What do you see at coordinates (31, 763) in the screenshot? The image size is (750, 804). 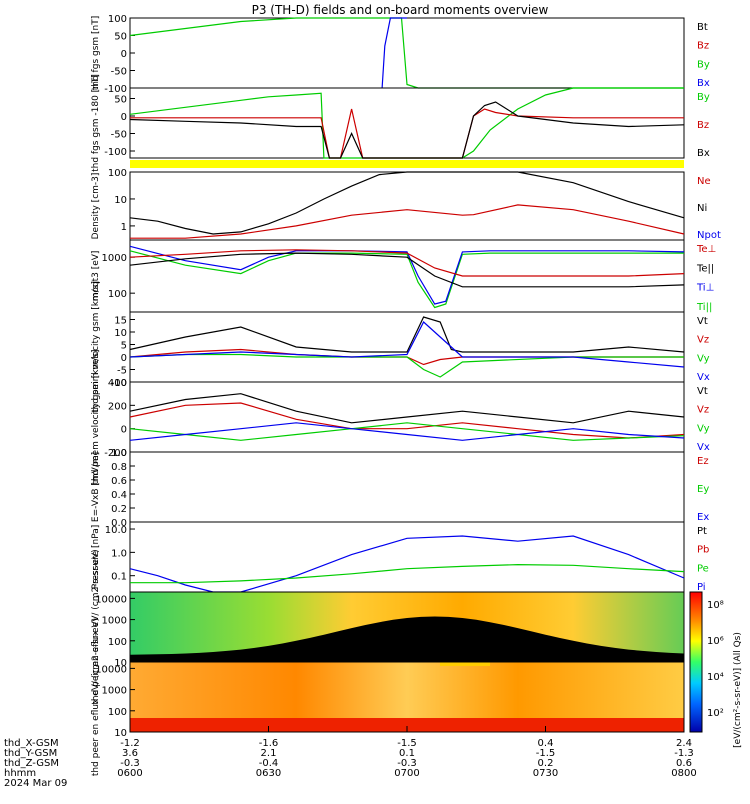 I see `ephemeris-label: thd_Z-GSM` at bounding box center [31, 763].